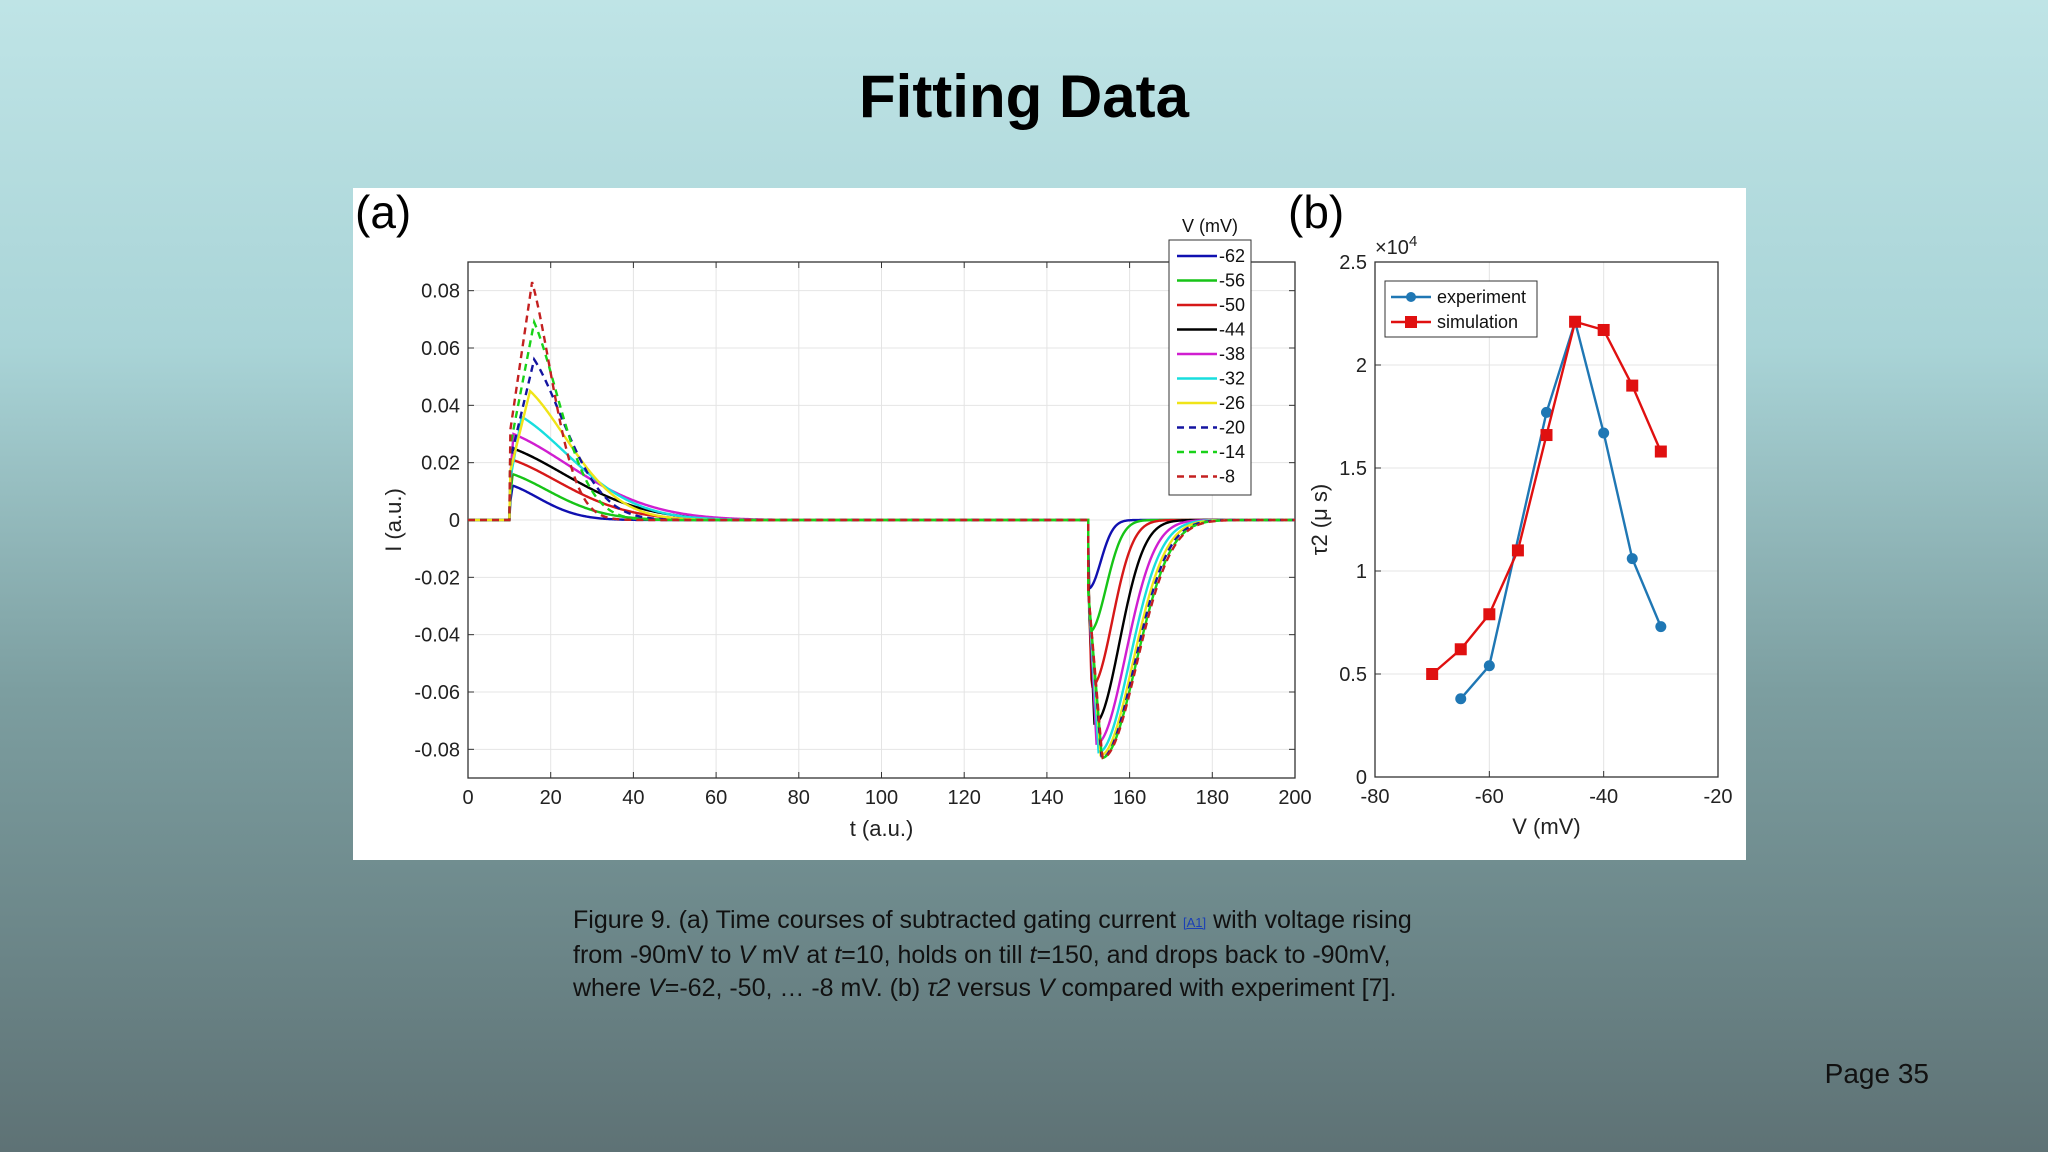 The height and width of the screenshot is (1152, 2048). I want to click on x-tick-label: -80, so click(1375, 797).